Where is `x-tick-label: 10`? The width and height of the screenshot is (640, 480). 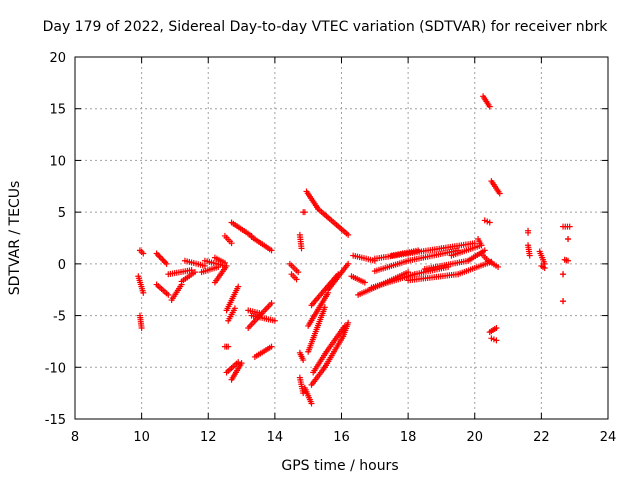
x-tick-label: 10 is located at coordinates (141, 437).